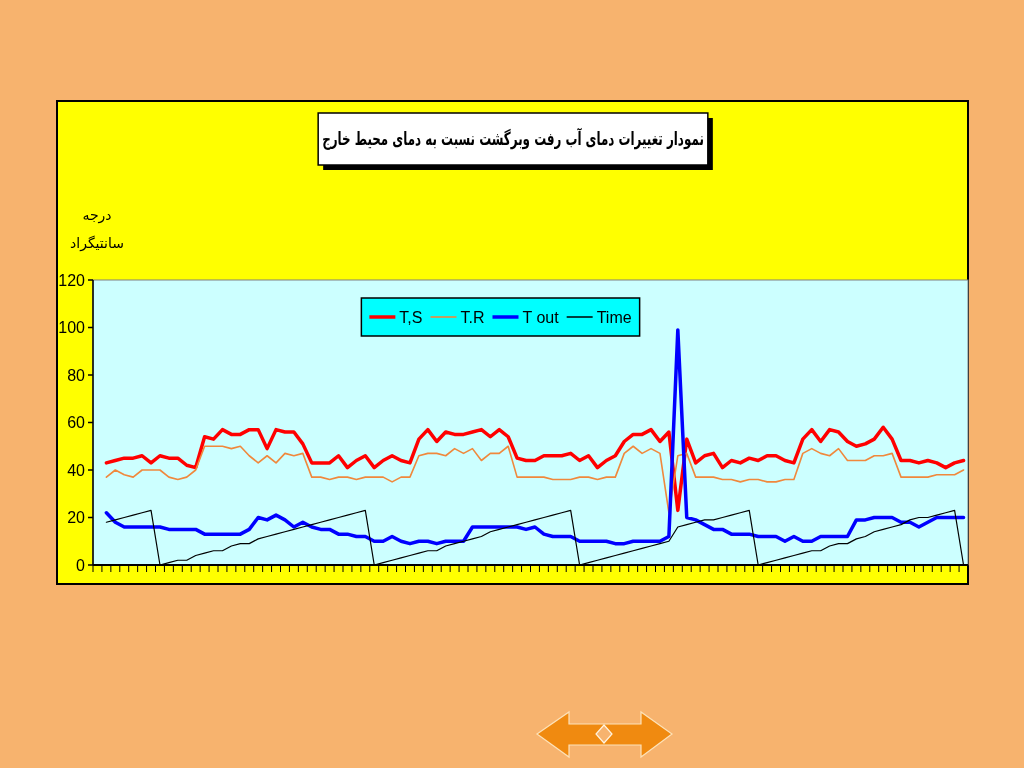 The height and width of the screenshot is (768, 1024). What do you see at coordinates (541, 317) in the screenshot?
I see `legend-label: T out` at bounding box center [541, 317].